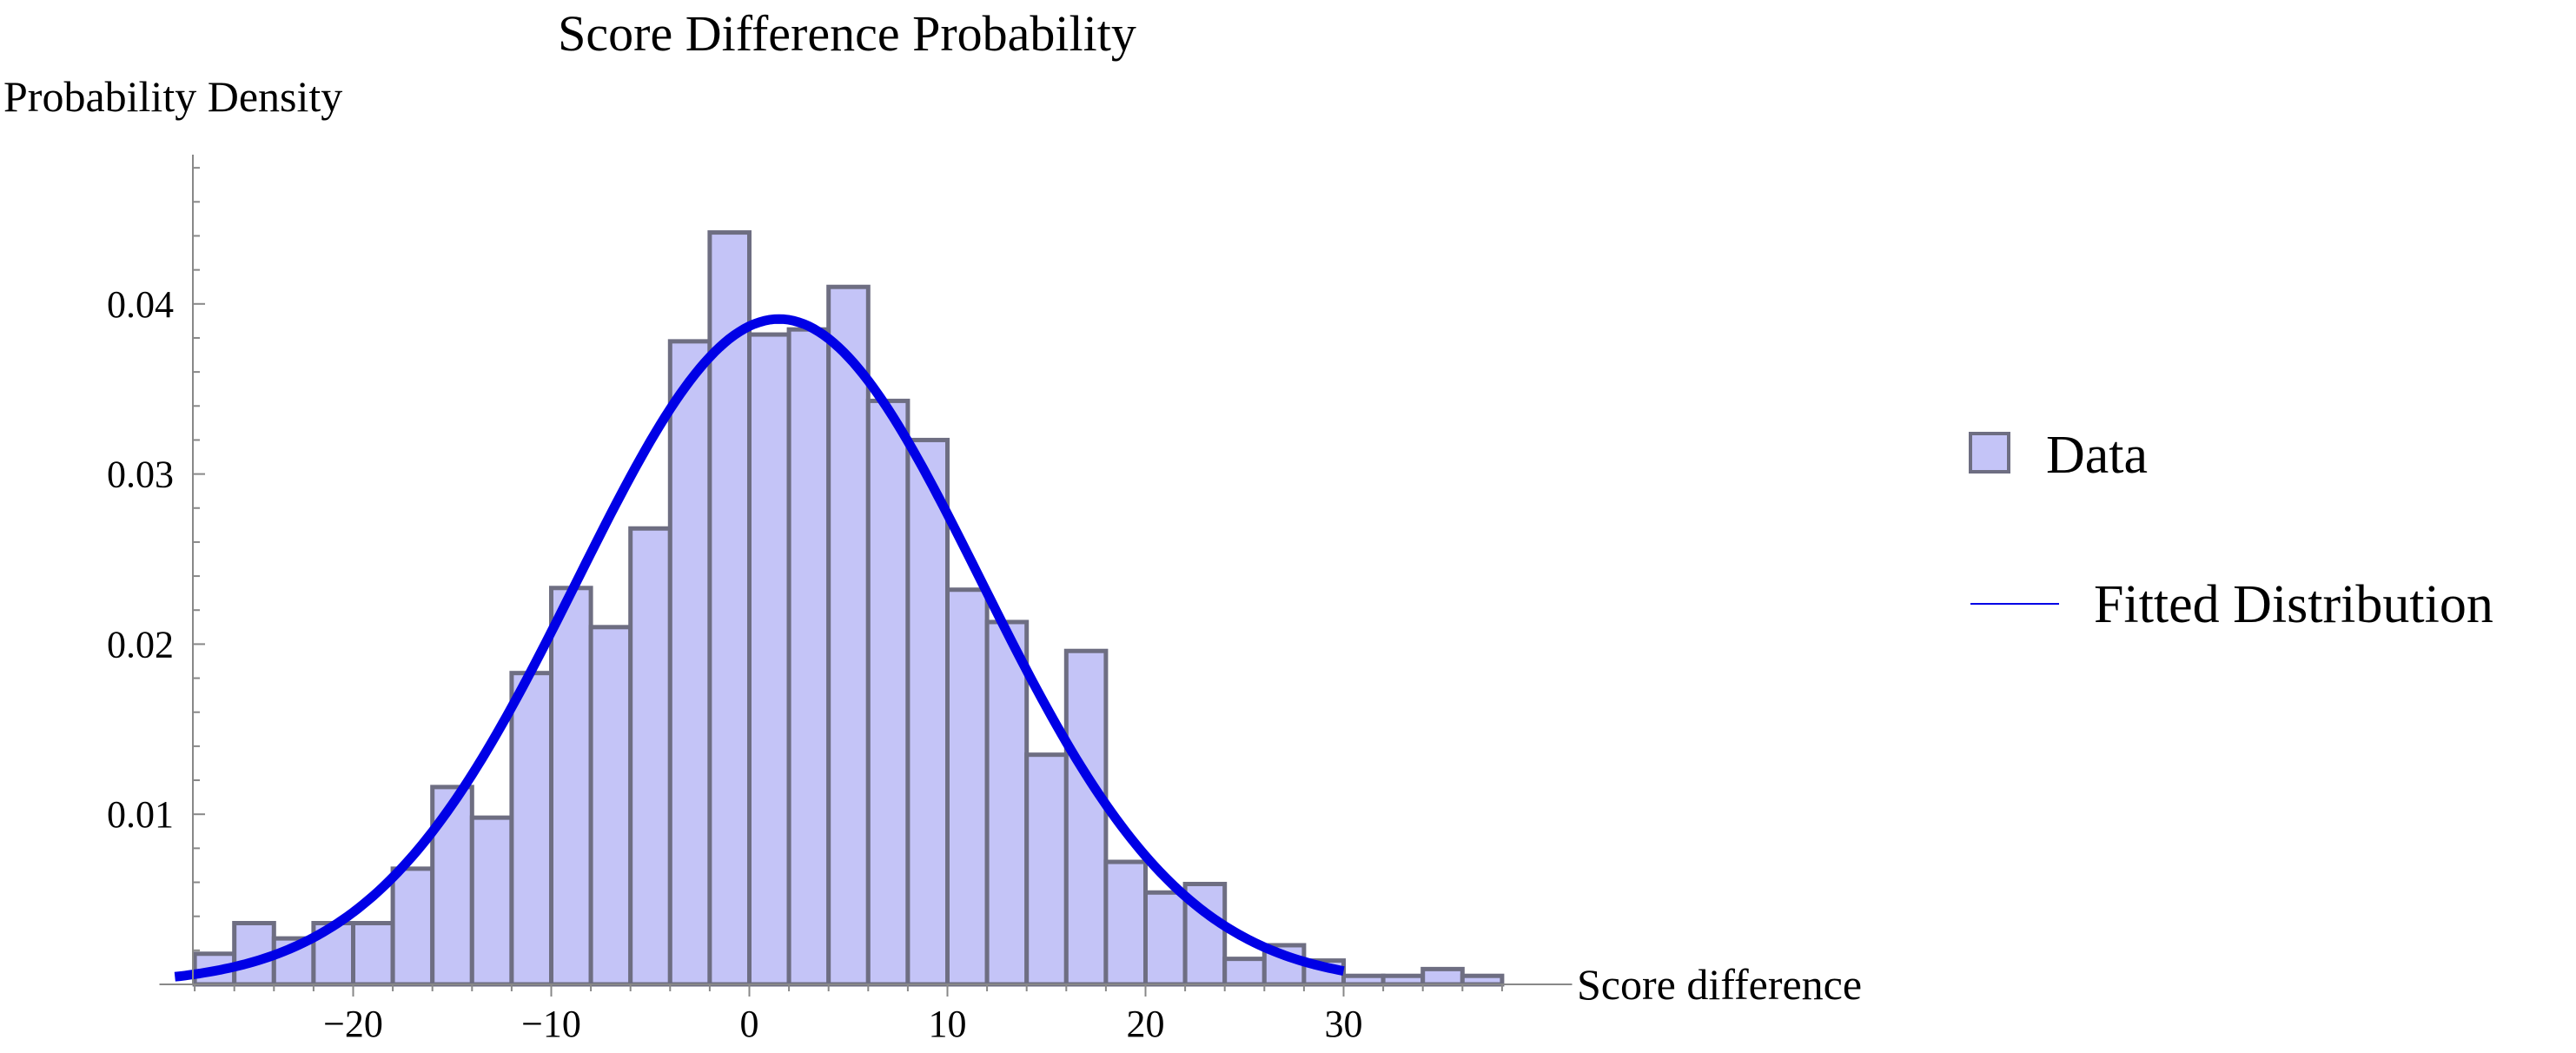 This screenshot has width=2576, height=1053. Describe the element at coordinates (551, 1024) in the screenshot. I see `x-tick-label: −10` at that location.